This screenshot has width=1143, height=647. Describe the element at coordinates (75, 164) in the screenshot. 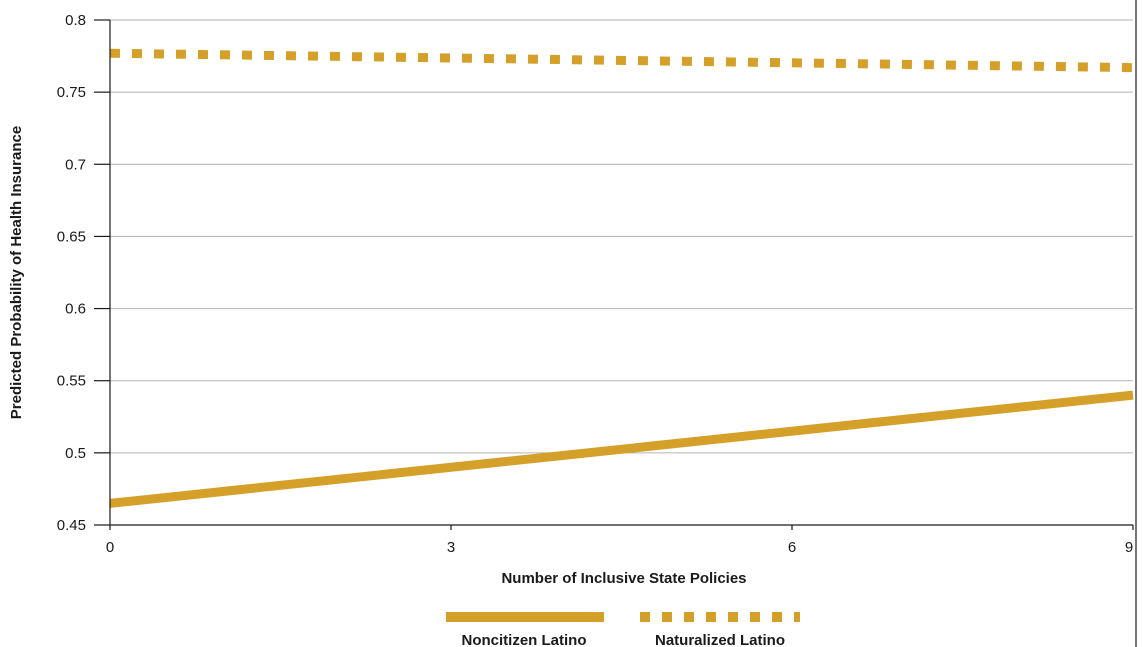

I see `y-tick-label: 0.7` at that location.